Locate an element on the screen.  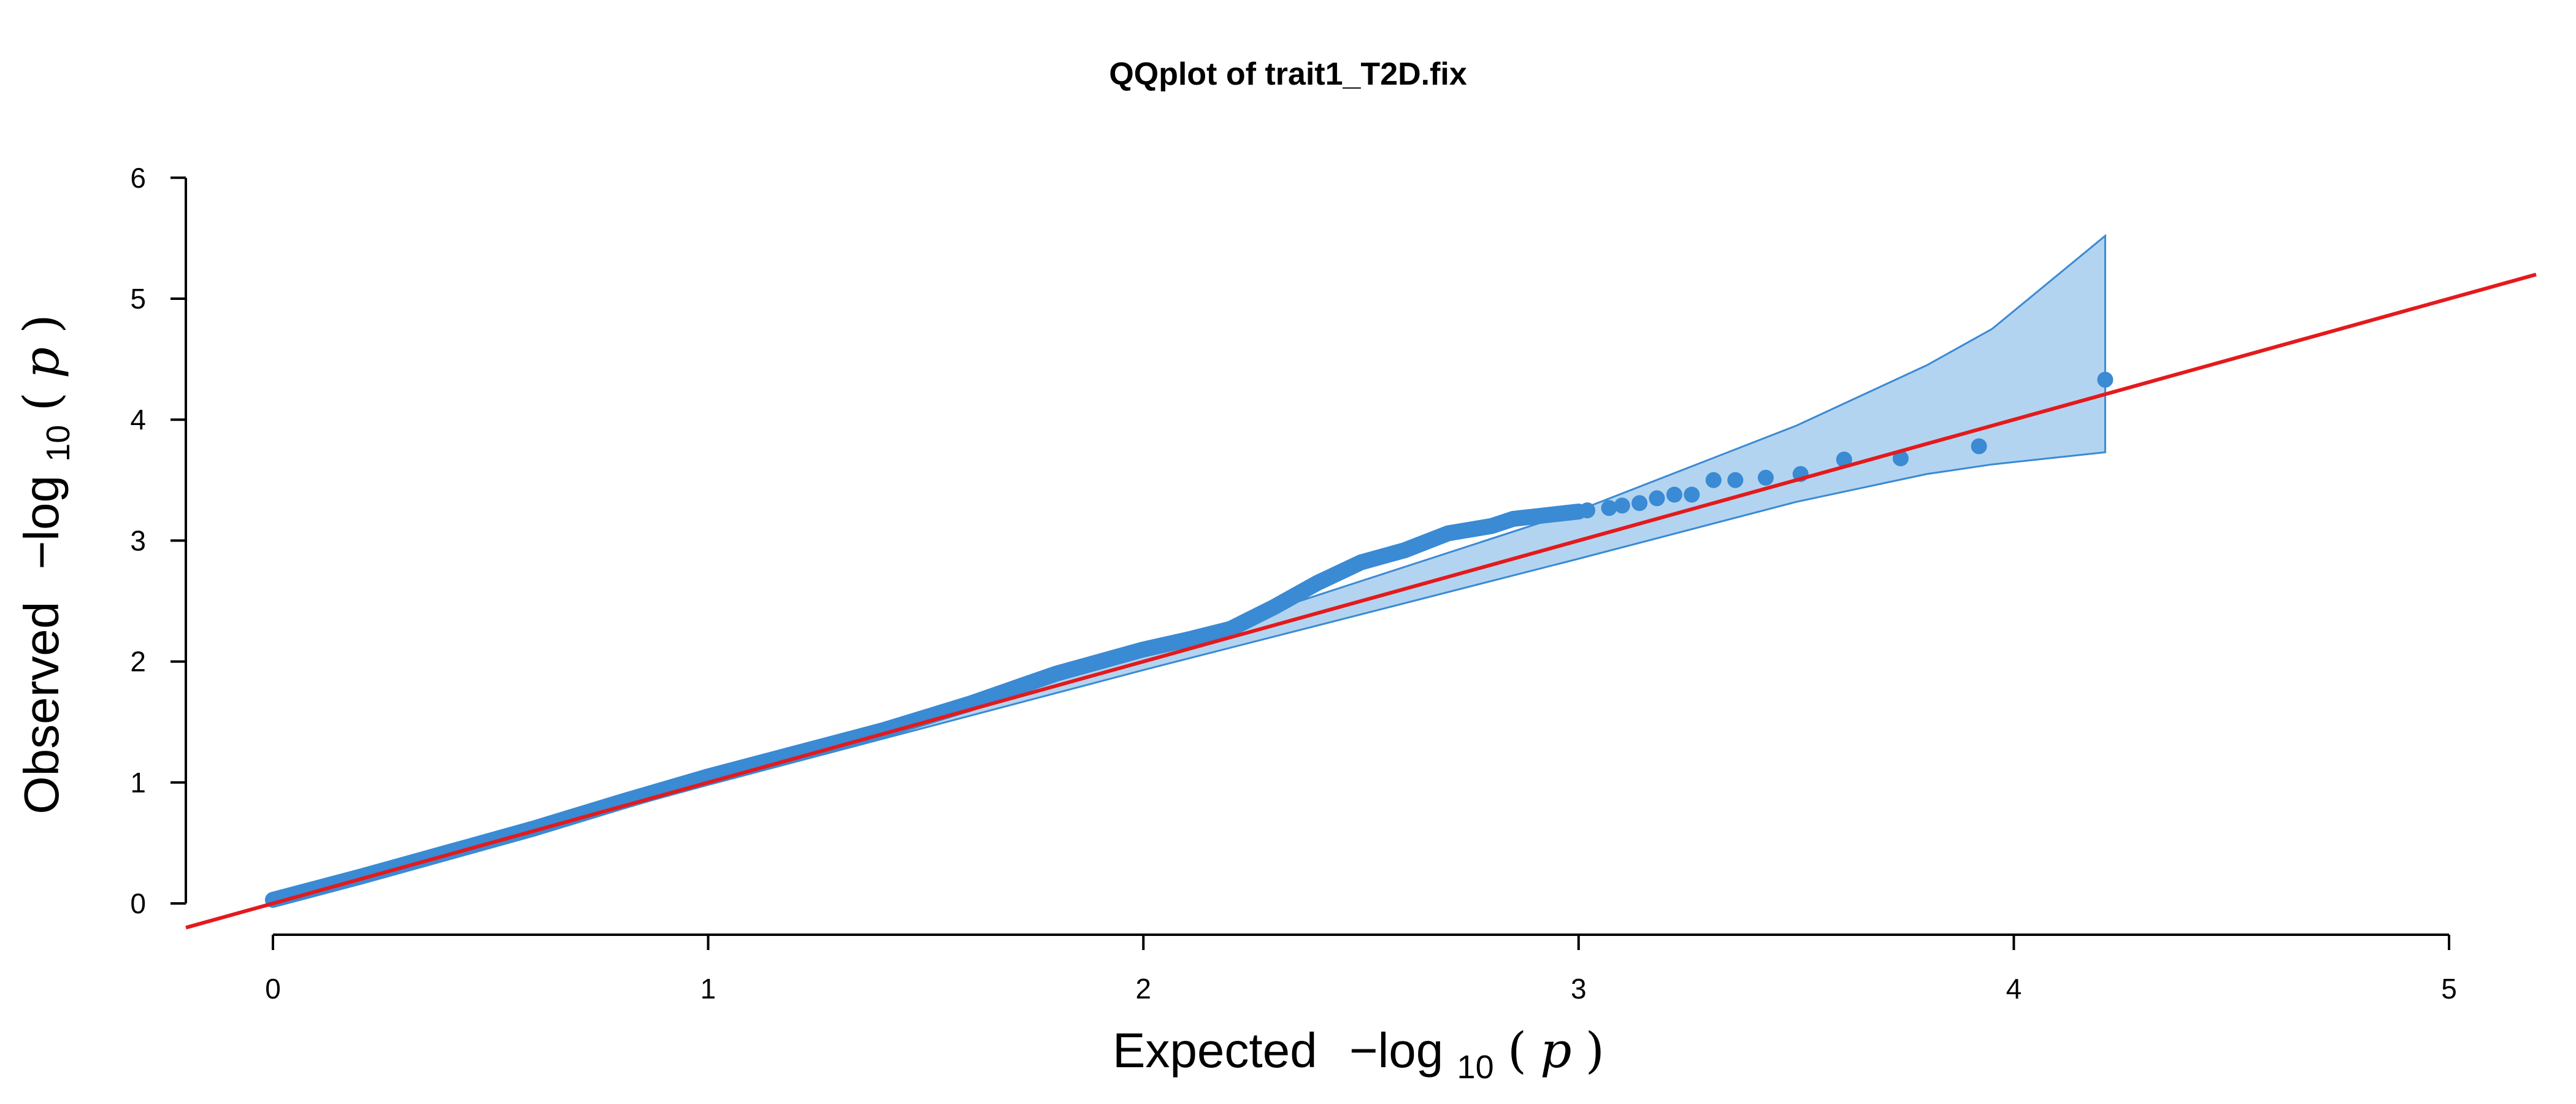
y-tick-label: 3 is located at coordinates (138, 540).